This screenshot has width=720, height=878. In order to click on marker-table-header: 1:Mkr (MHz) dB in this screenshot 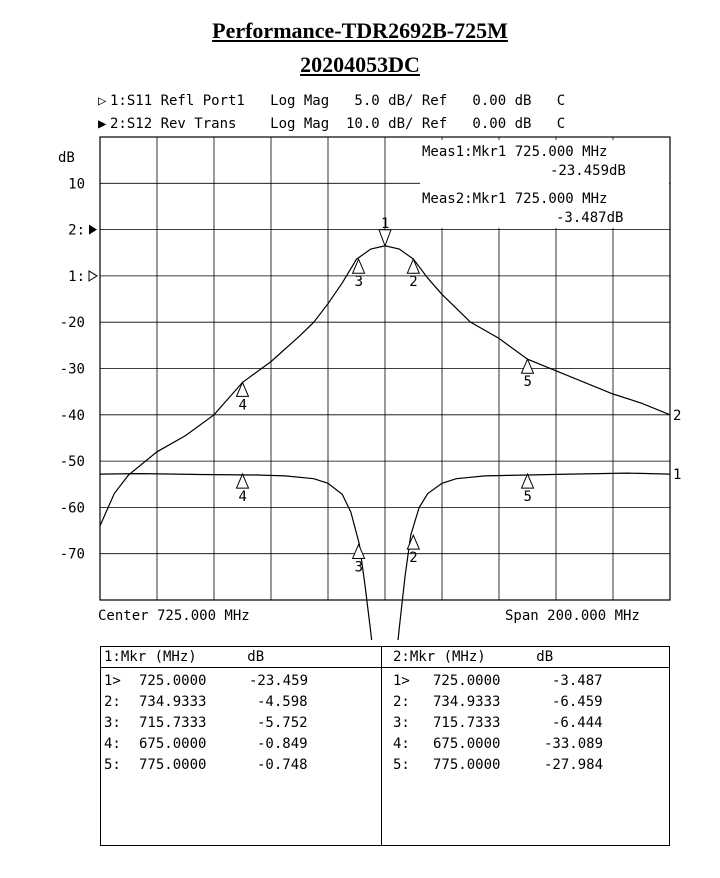, I will do `click(241, 657)`.